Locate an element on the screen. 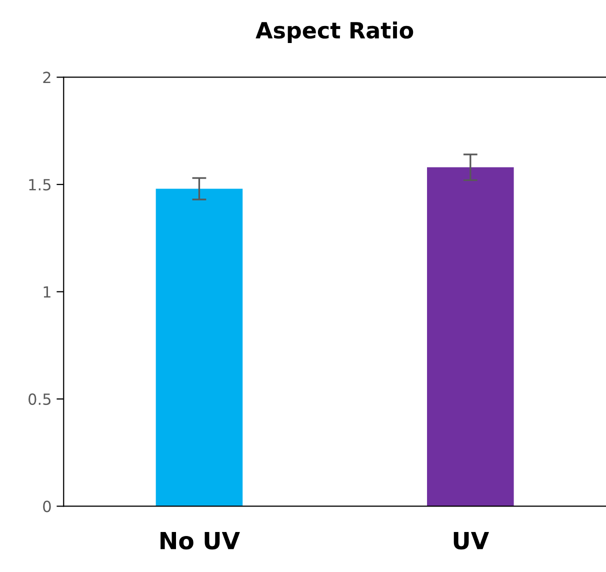  y-tick-label: 1.5 is located at coordinates (39, 184).